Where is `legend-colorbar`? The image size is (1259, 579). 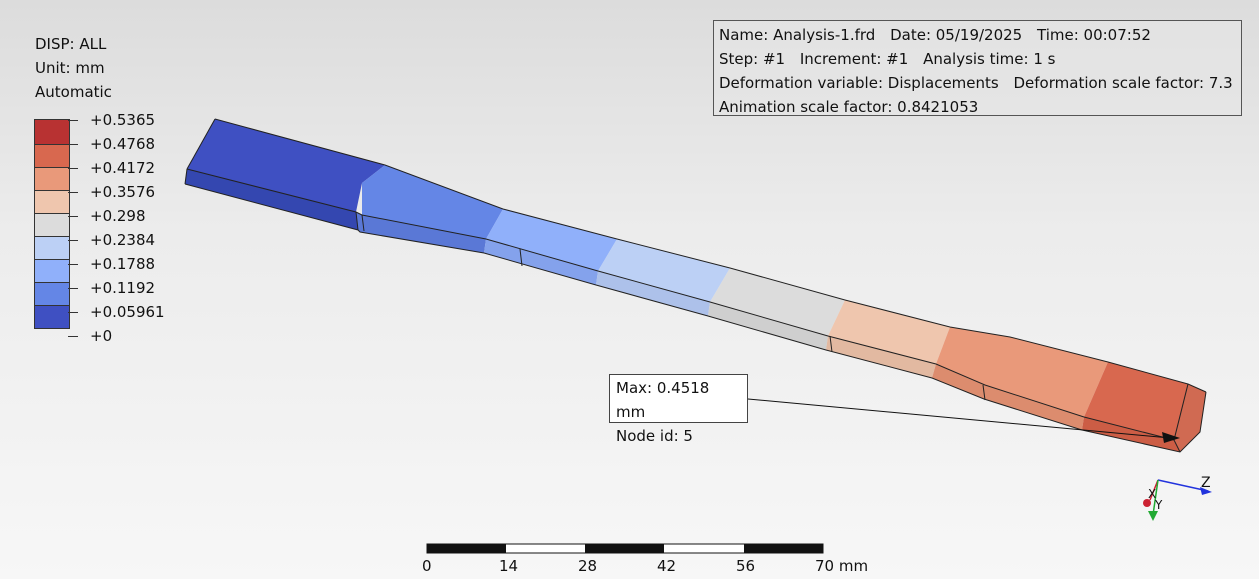 legend-colorbar is located at coordinates (52, 224).